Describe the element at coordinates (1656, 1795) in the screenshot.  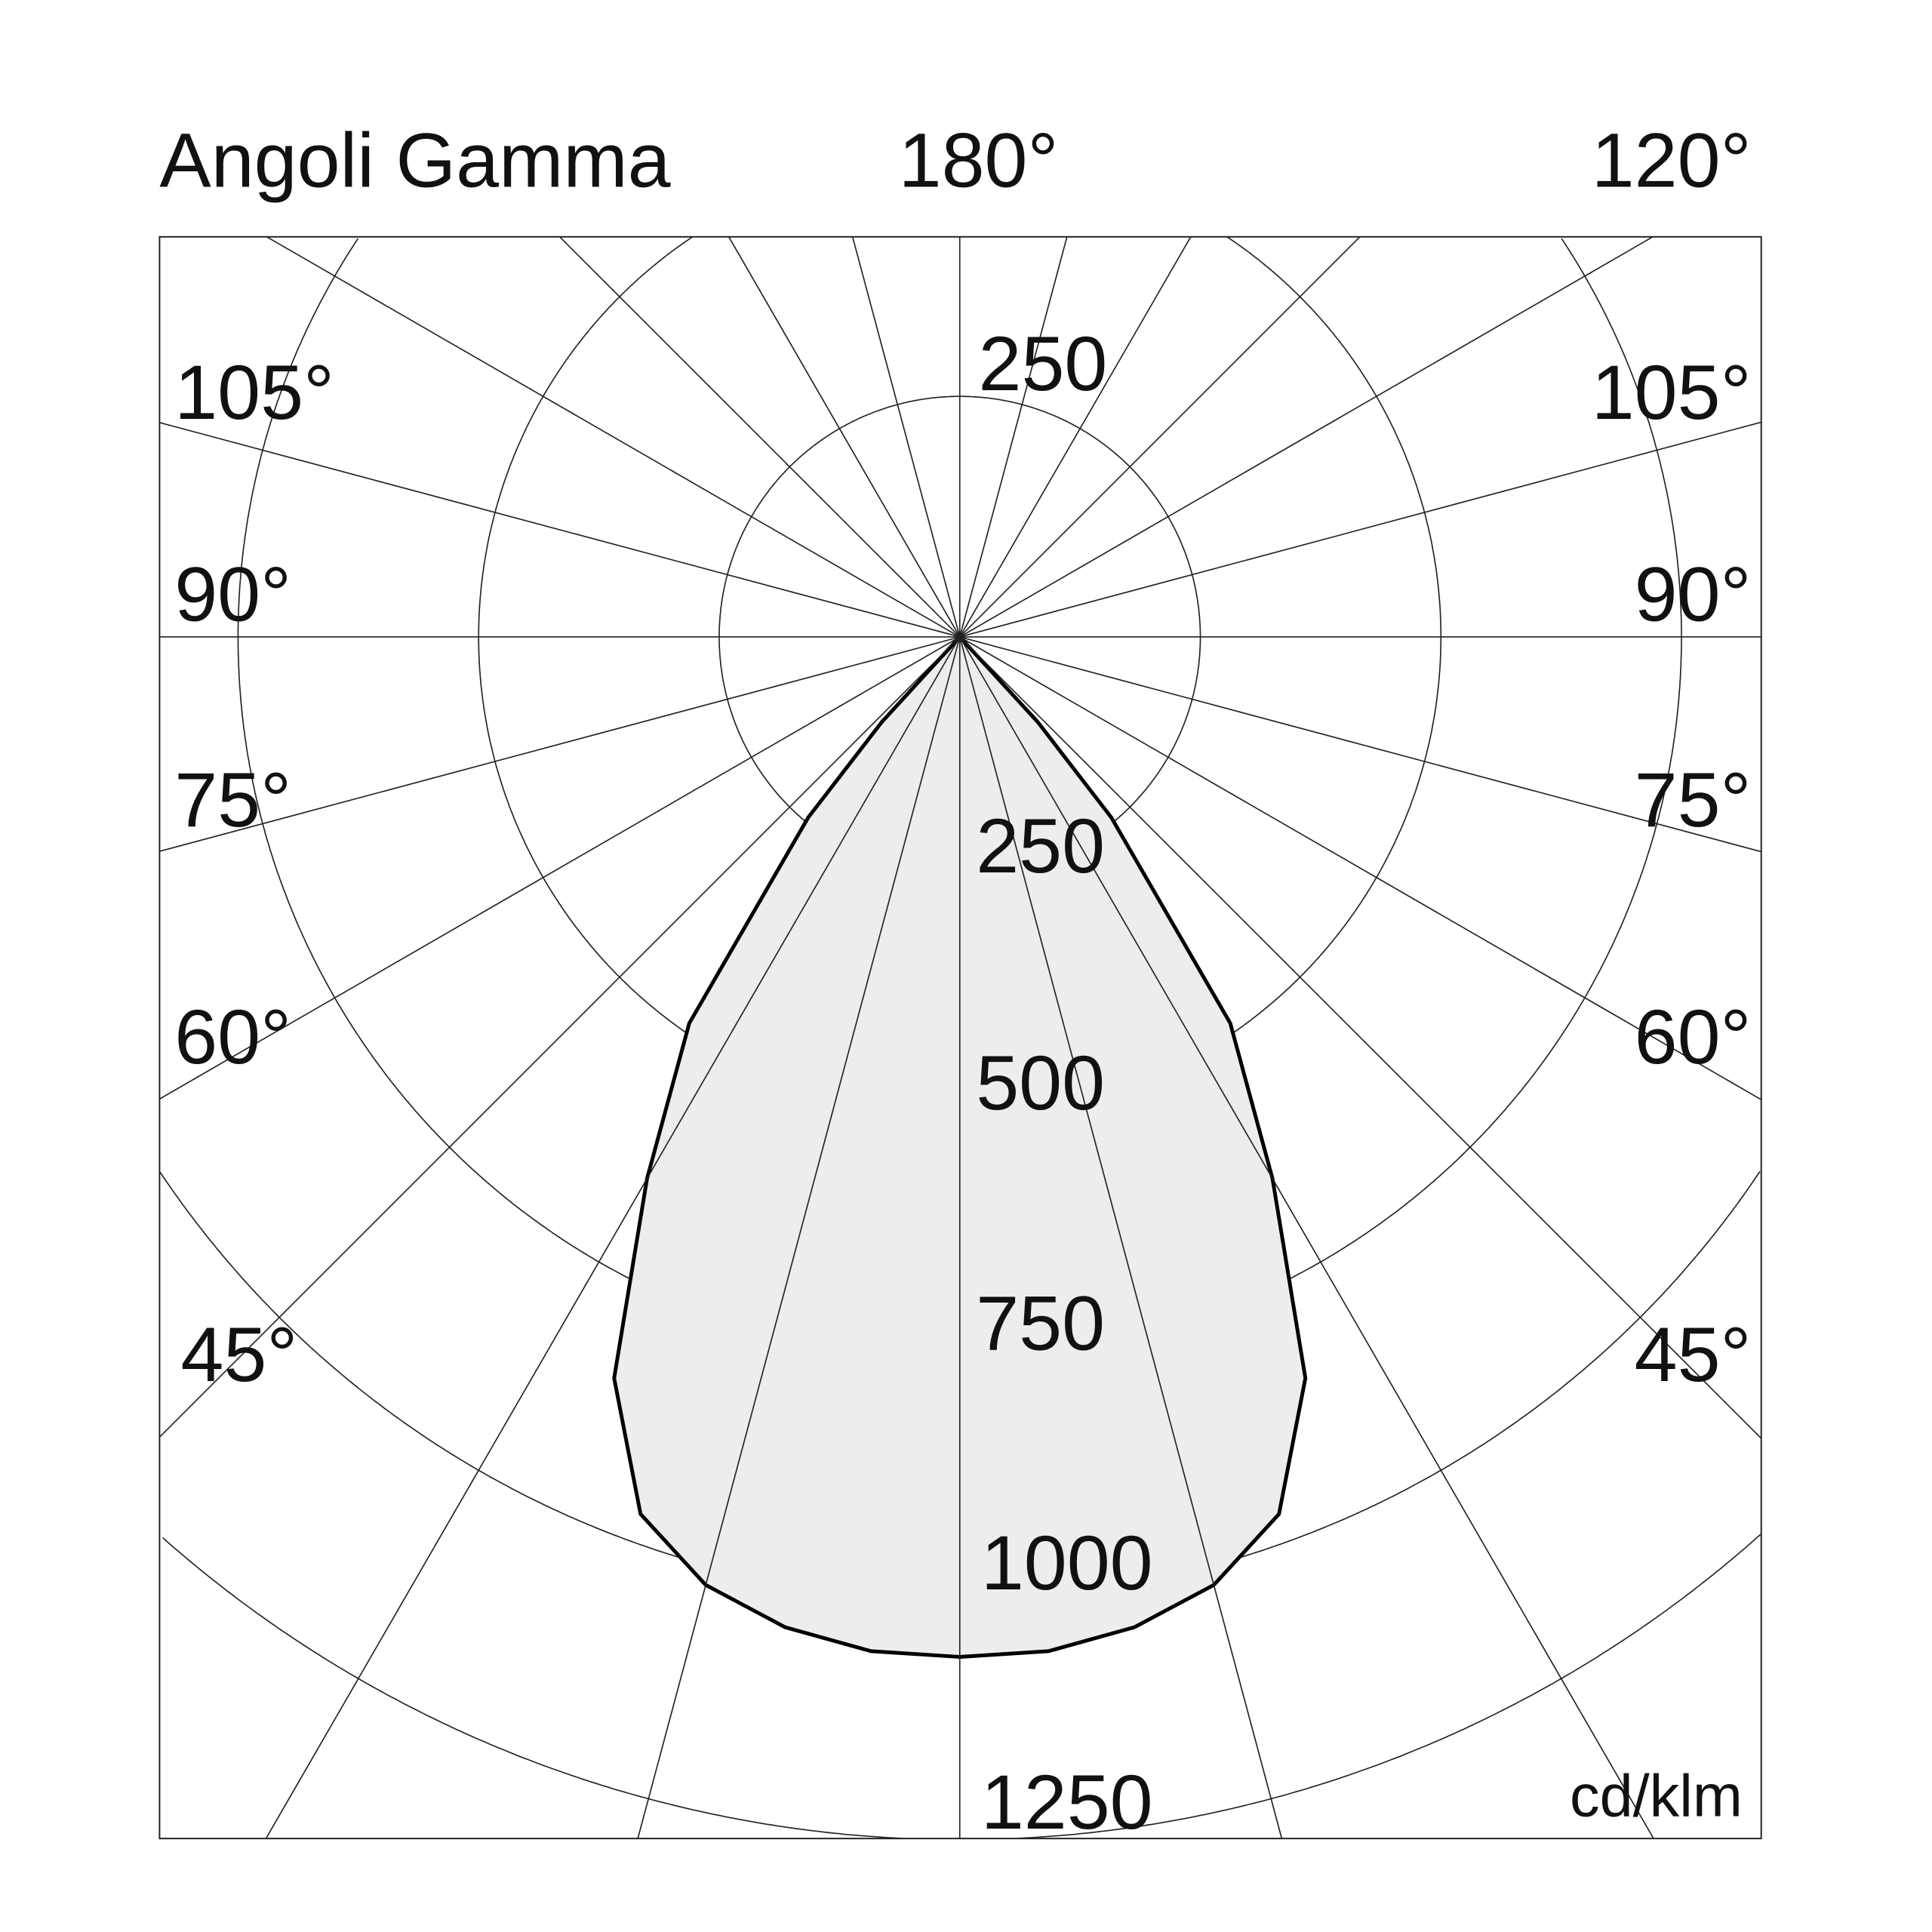
I see `unit-label: cd/klm` at that location.